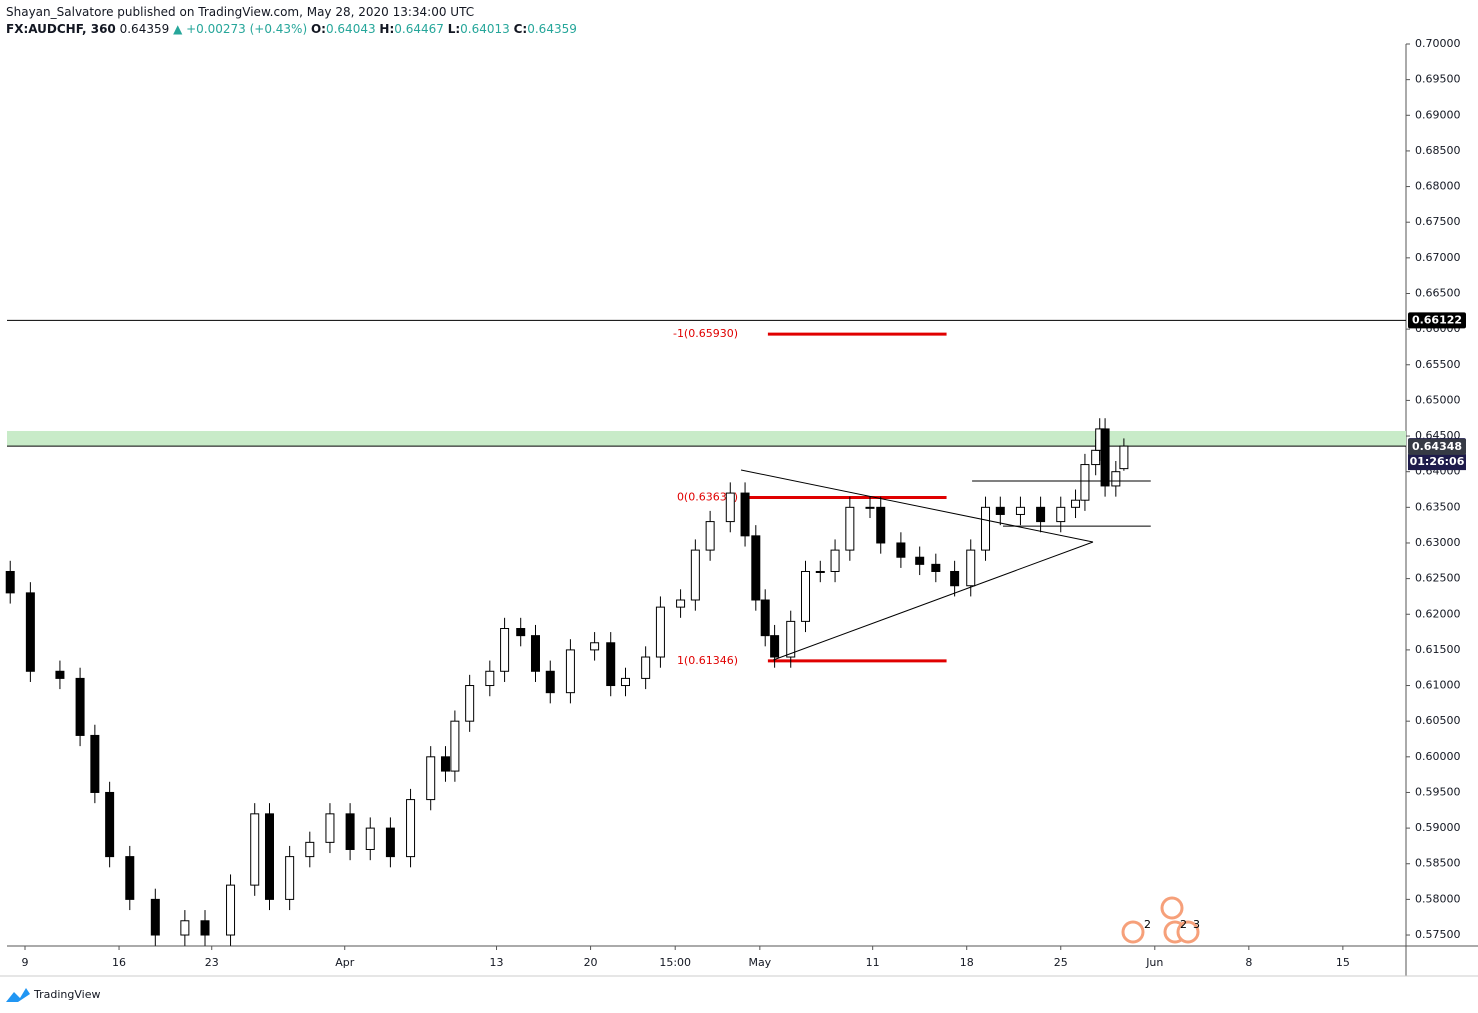  What do you see at coordinates (18, 995) in the screenshot?
I see `logo` at bounding box center [18, 995].